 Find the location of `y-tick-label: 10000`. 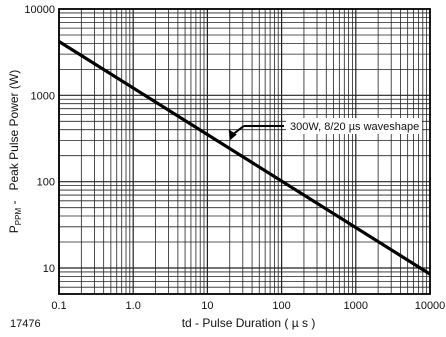

y-tick-label: 10000 is located at coordinates (39, 10).